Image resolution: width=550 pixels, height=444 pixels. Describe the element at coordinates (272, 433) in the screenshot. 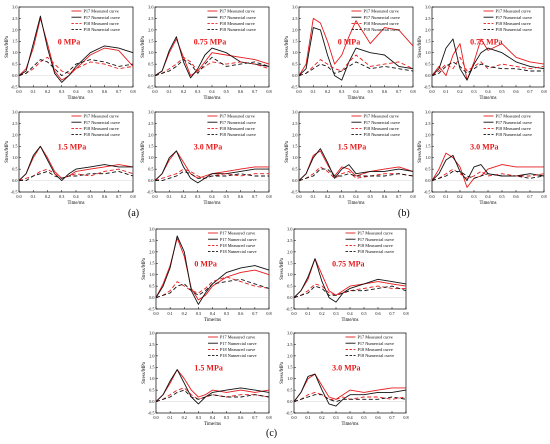

I see `group-label-c: (c)` at that location.